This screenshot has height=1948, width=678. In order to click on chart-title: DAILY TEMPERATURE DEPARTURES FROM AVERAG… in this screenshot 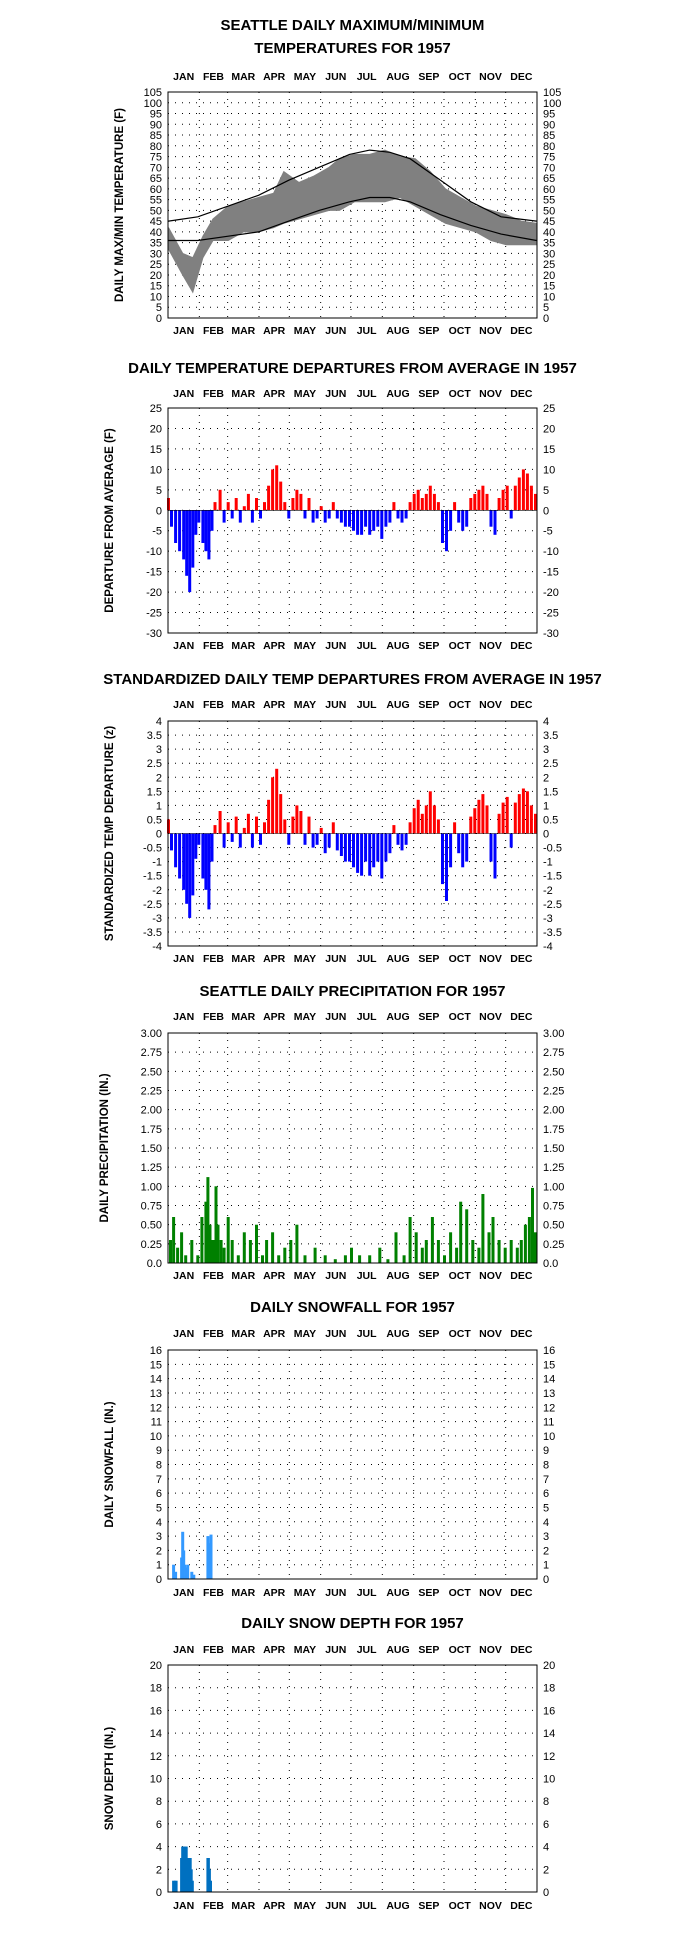, I will do `click(352, 368)`.